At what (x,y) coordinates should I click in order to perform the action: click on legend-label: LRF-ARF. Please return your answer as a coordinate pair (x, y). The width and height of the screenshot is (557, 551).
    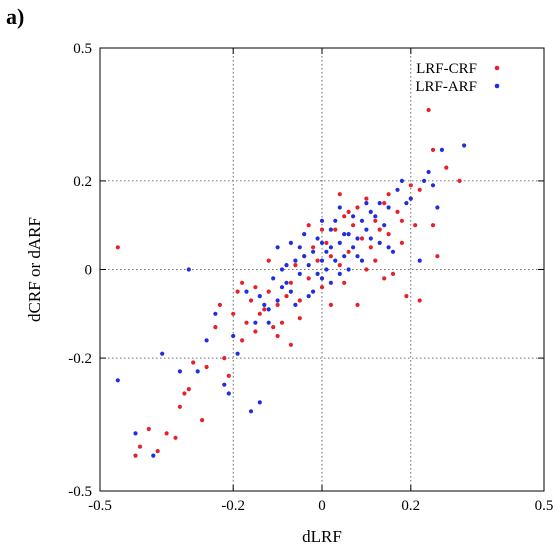
    Looking at the image, I should click on (446, 87).